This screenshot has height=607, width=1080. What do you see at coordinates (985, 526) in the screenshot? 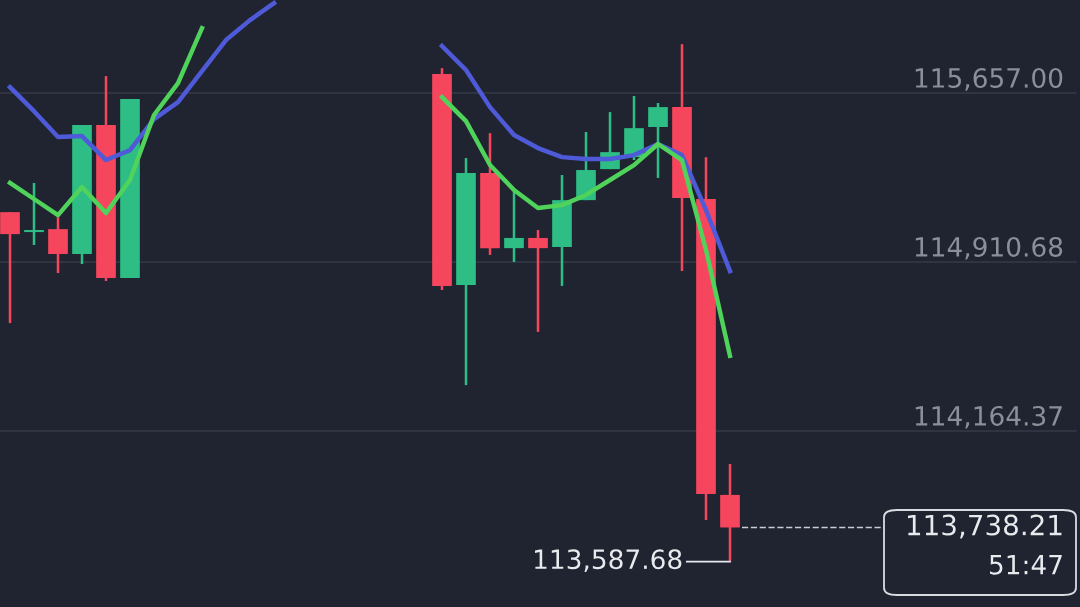
I see `ref-line-label: 113,738.21` at bounding box center [985, 526].